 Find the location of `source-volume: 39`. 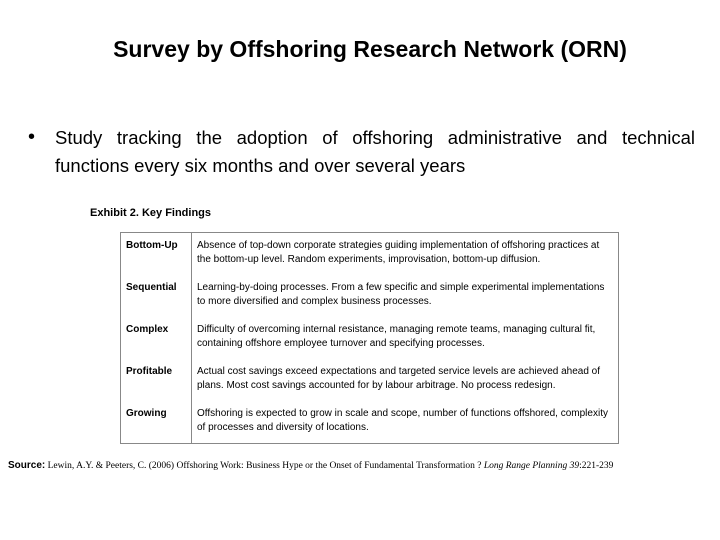

source-volume: 39 is located at coordinates (574, 466).